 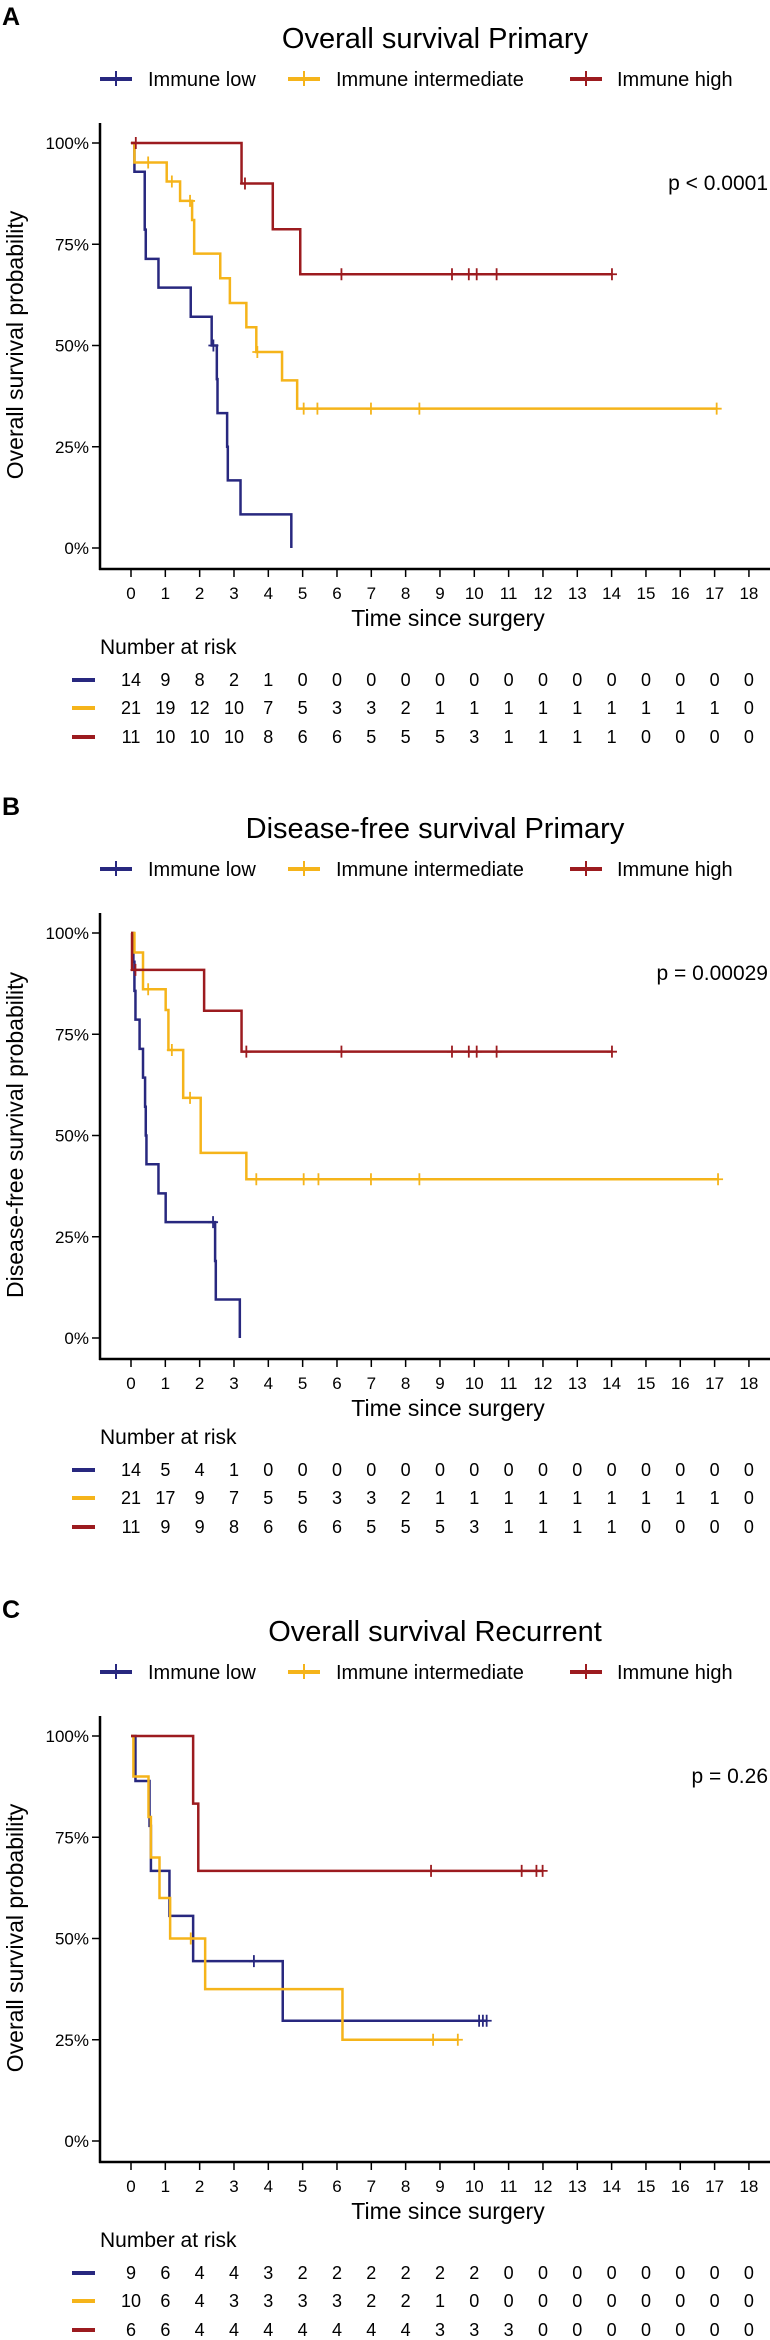 I want to click on risk-count: 21, so click(x=131, y=1498).